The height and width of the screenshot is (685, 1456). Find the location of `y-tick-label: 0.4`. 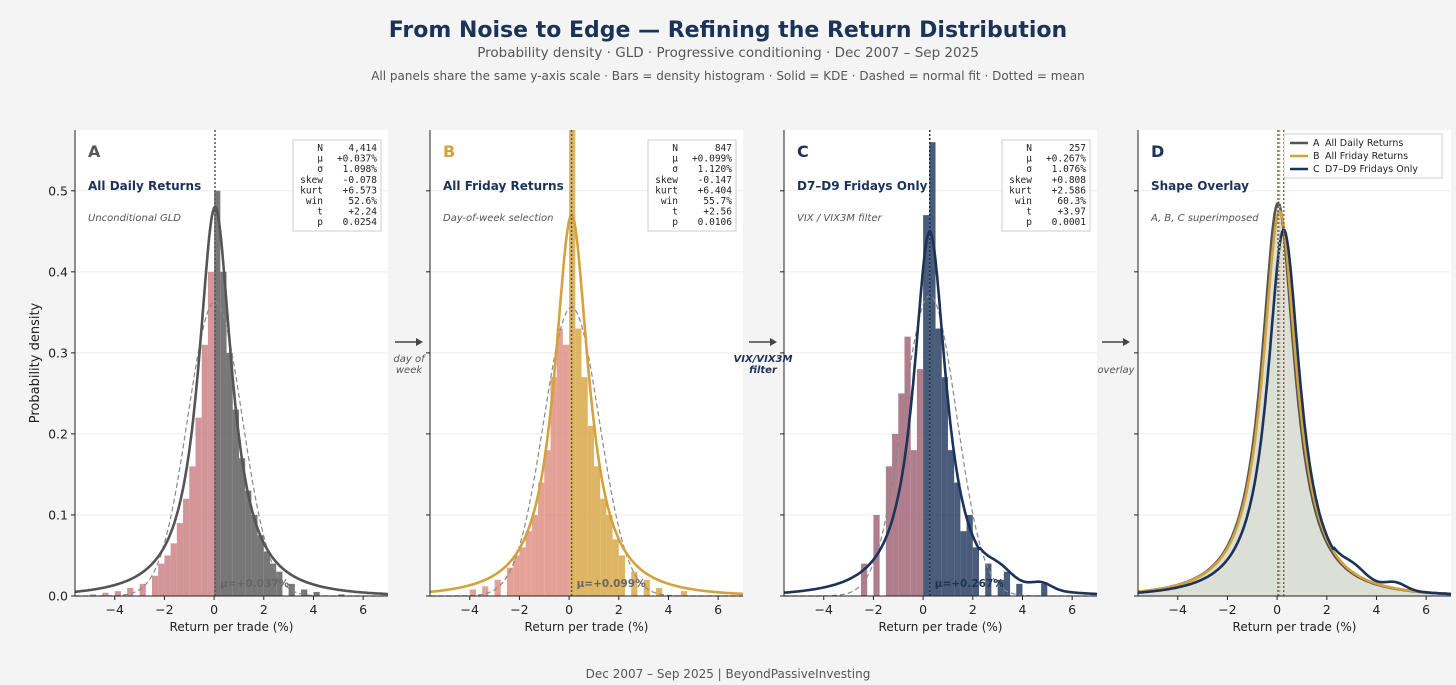

y-tick-label: 0.4 is located at coordinates (58, 271).